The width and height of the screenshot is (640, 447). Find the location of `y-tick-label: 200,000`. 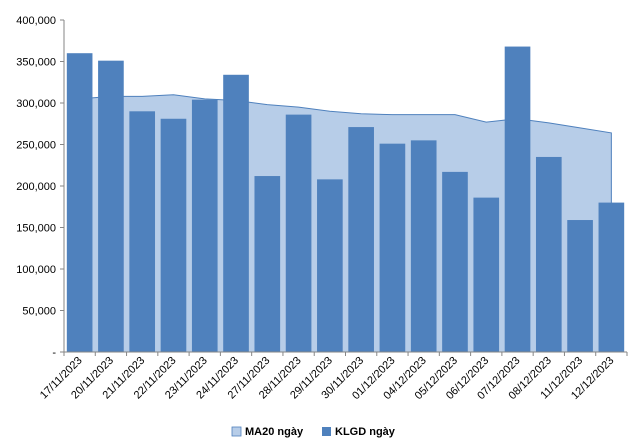

y-tick-label: 200,000 is located at coordinates (36, 187).